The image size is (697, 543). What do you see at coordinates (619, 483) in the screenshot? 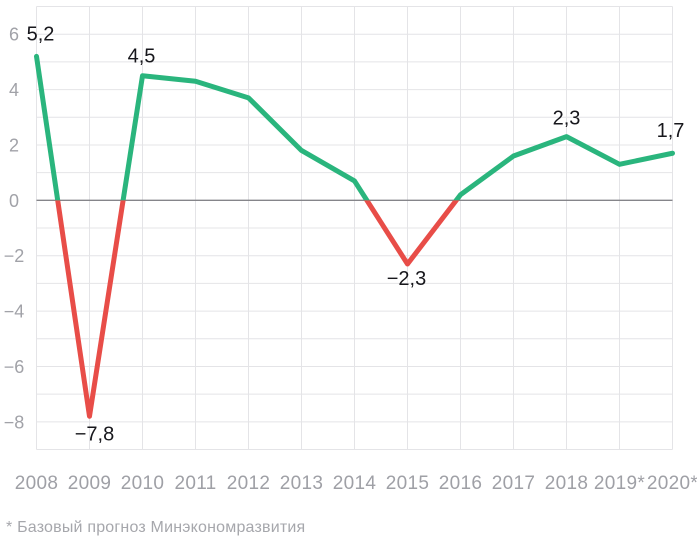
I see `x-tick-label: 2019*` at bounding box center [619, 483].